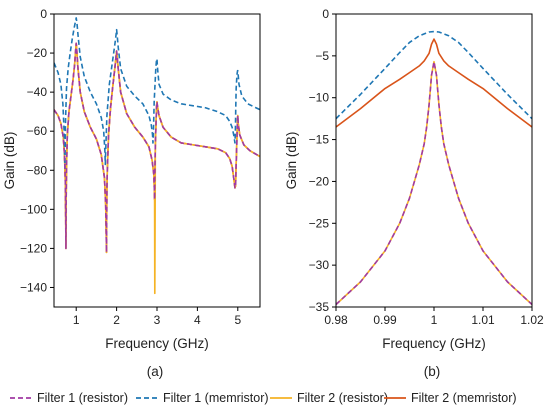 This screenshot has height=415, width=550. What do you see at coordinates (37, 92) in the screenshot?
I see `y-tick-label: −40` at bounding box center [37, 92].